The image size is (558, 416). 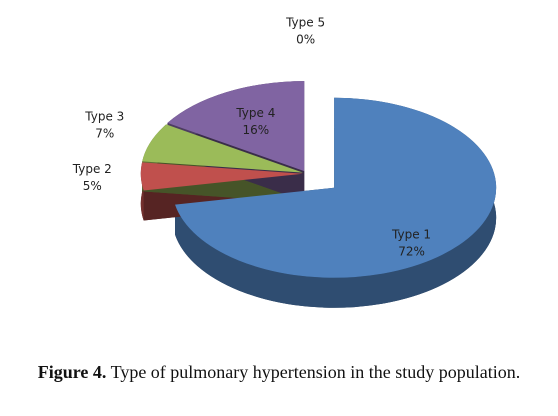 I want to click on slice-label: Type 4, so click(x=255, y=113).